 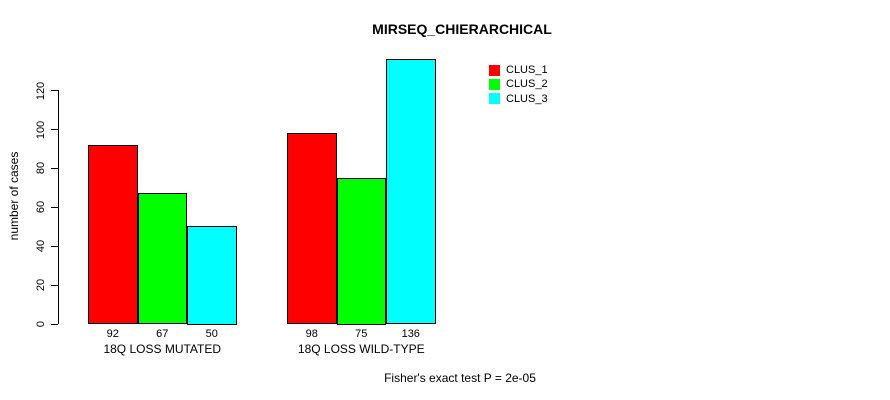 What do you see at coordinates (211, 334) in the screenshot?
I see `bar-value-label: 50` at bounding box center [211, 334].